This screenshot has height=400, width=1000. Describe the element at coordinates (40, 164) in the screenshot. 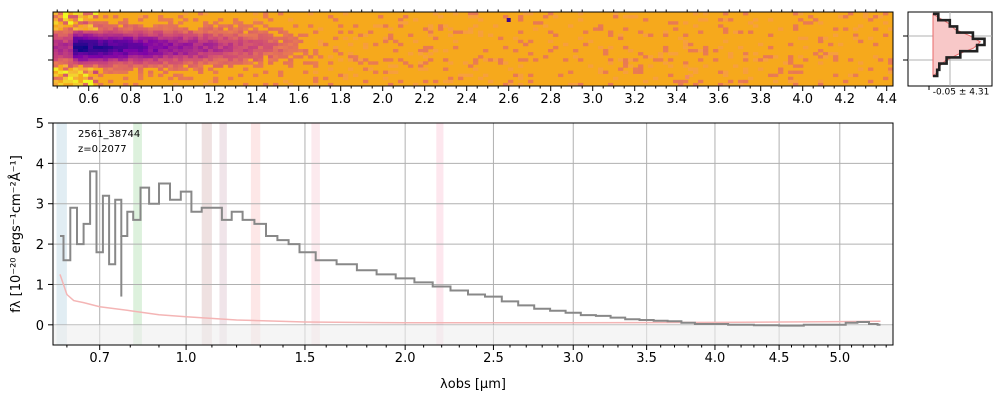

I see `y-tick-label: 4` at that location.